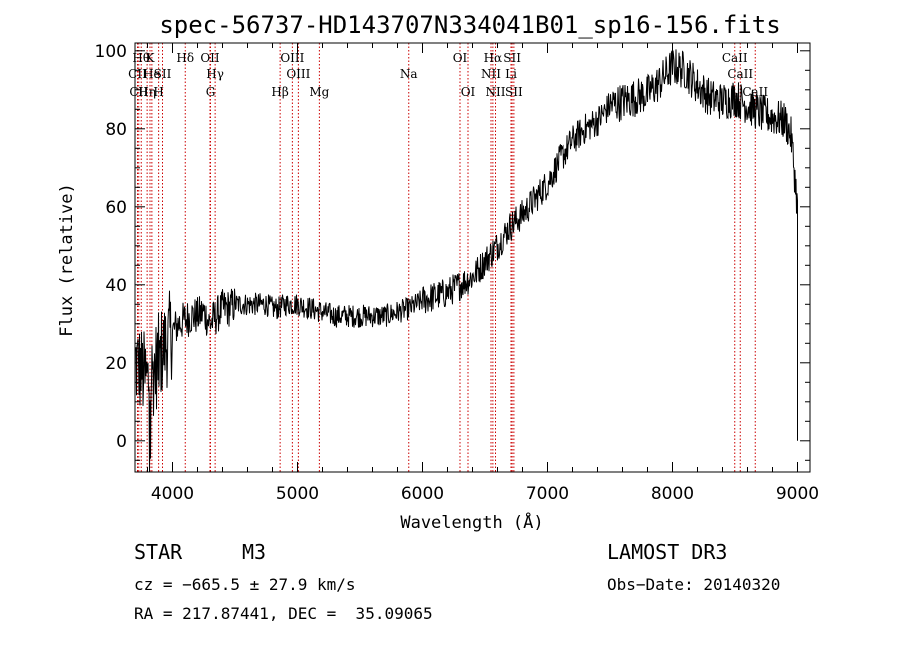 The image size is (900, 649). What do you see at coordinates (158, 92) in the screenshot?
I see `line-marker-label: H` at bounding box center [158, 92].